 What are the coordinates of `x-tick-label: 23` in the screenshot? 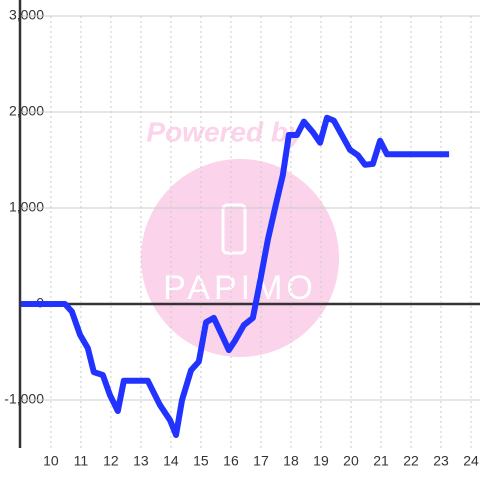 It's located at (441, 461).